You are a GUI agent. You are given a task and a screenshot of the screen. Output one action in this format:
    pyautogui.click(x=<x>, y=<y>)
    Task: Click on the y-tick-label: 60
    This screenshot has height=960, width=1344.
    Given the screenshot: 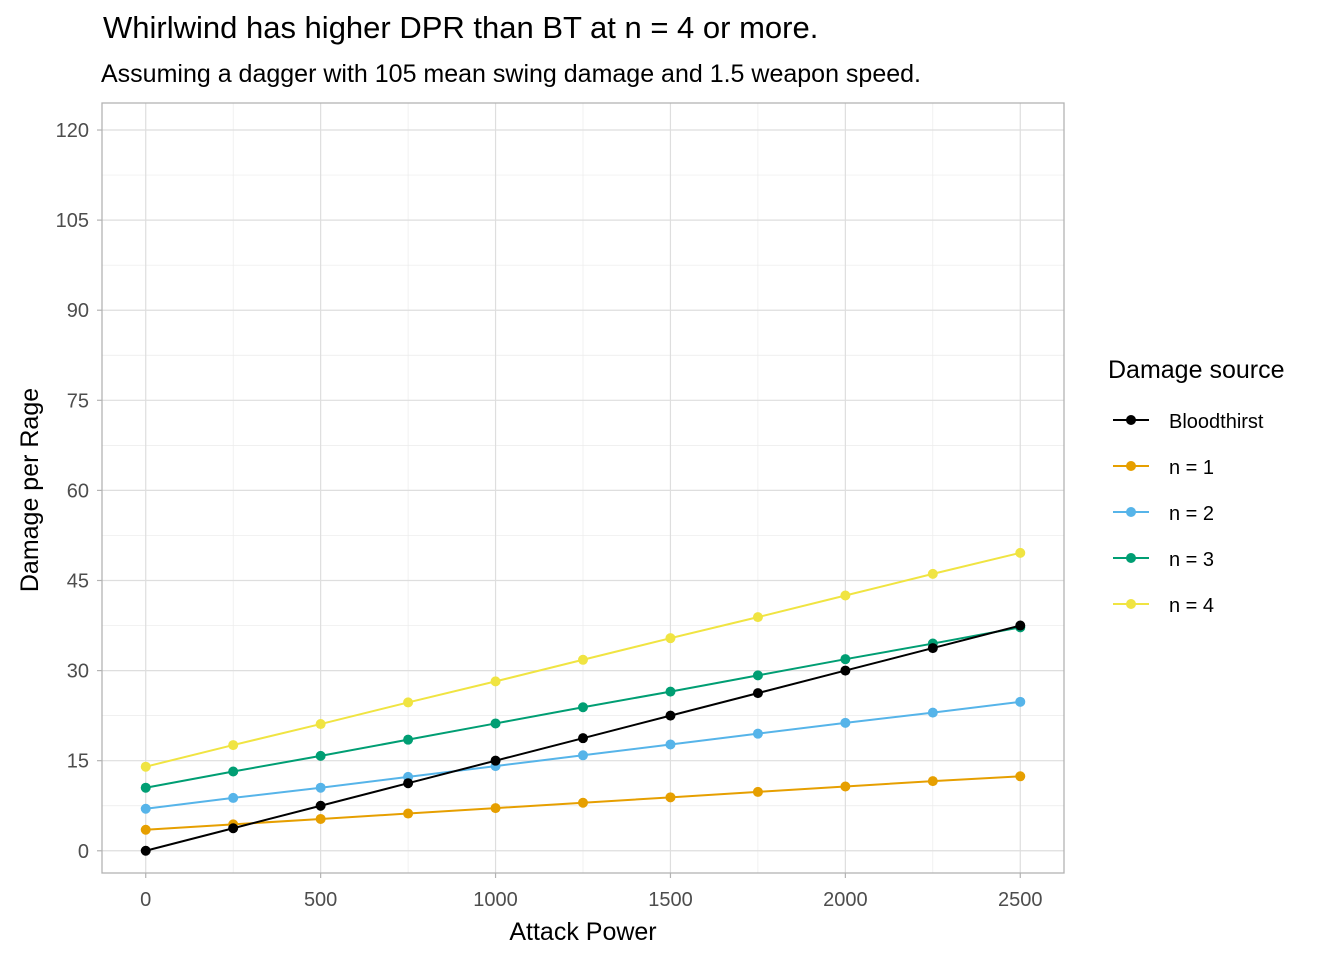 What is the action you would take?
    pyautogui.click(x=78, y=491)
    